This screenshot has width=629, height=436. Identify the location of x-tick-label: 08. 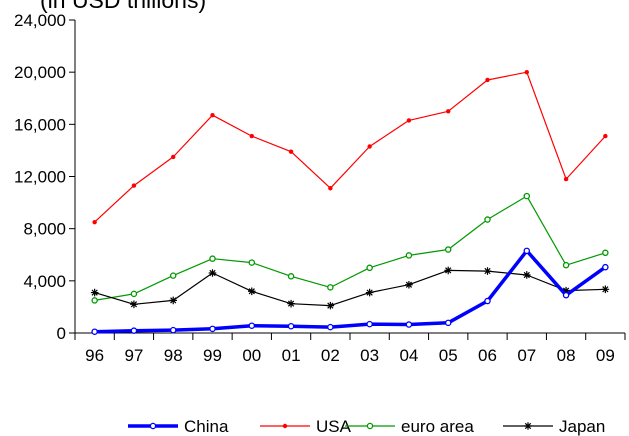
(566, 355).